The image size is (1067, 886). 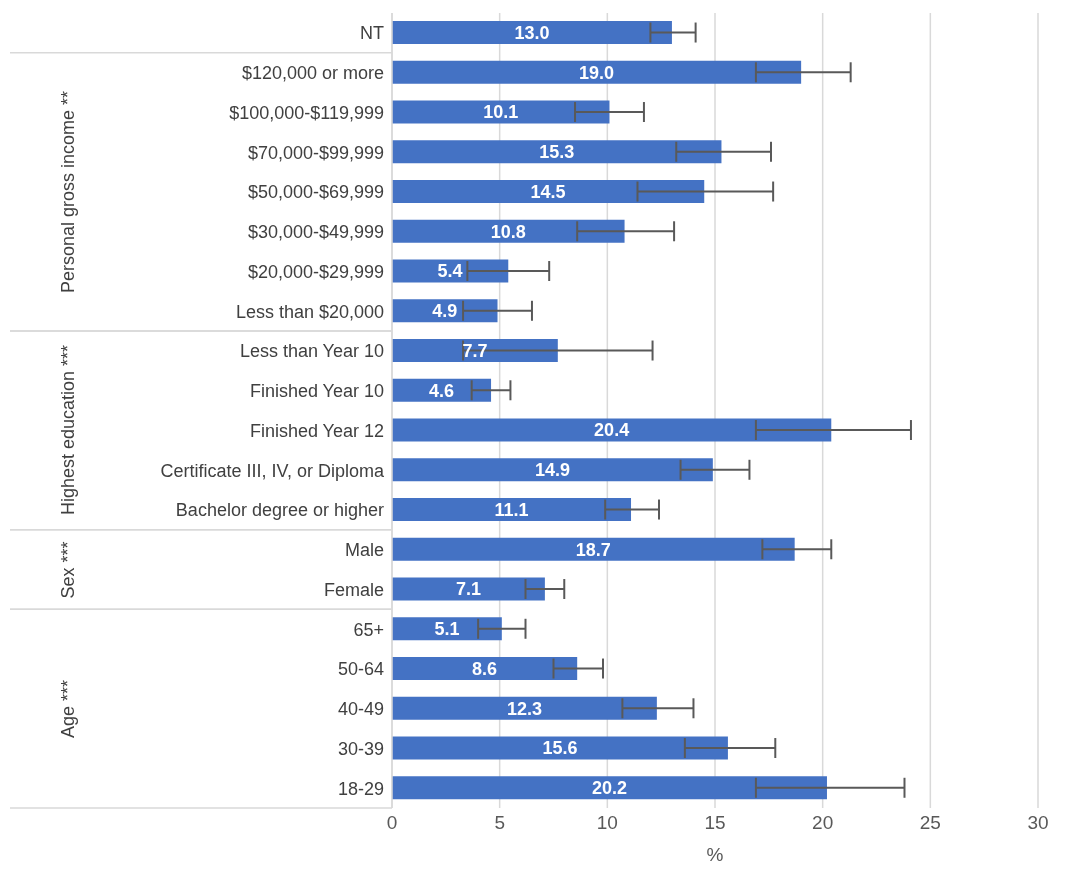 What do you see at coordinates (306, 112) in the screenshot?
I see `y-tick-label: $100,000-$119,999` at bounding box center [306, 112].